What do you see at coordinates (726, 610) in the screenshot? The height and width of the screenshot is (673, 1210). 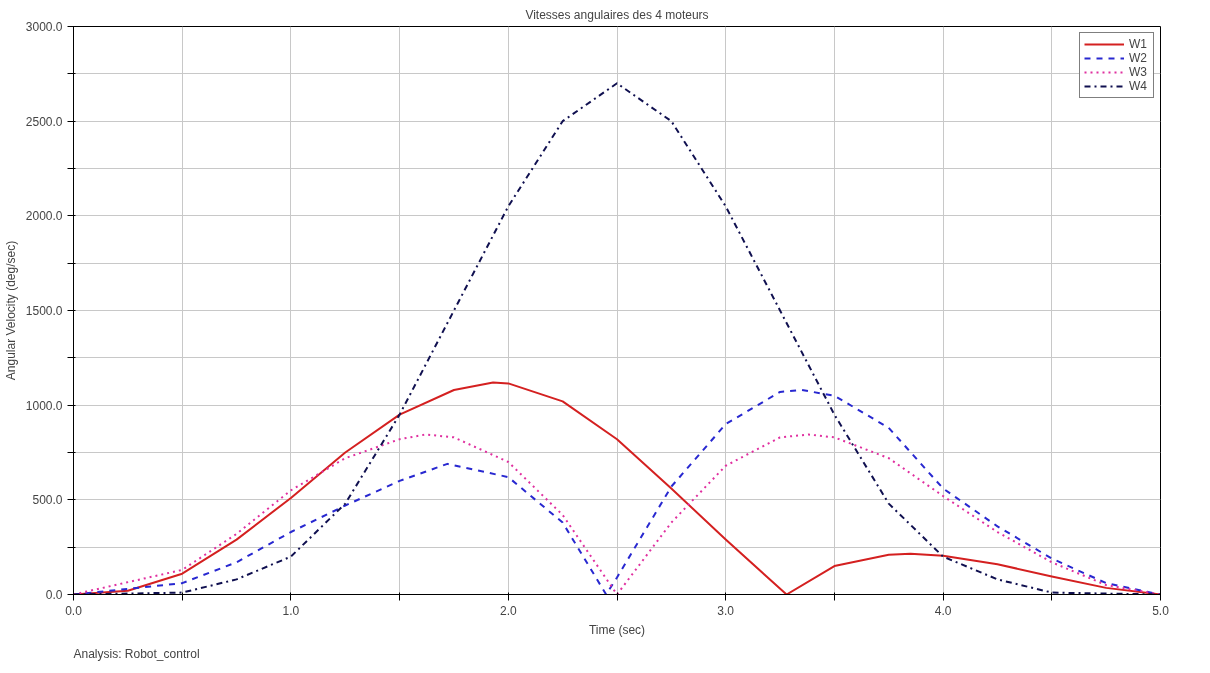 I see `x-tick-label: 3.0` at bounding box center [726, 610].